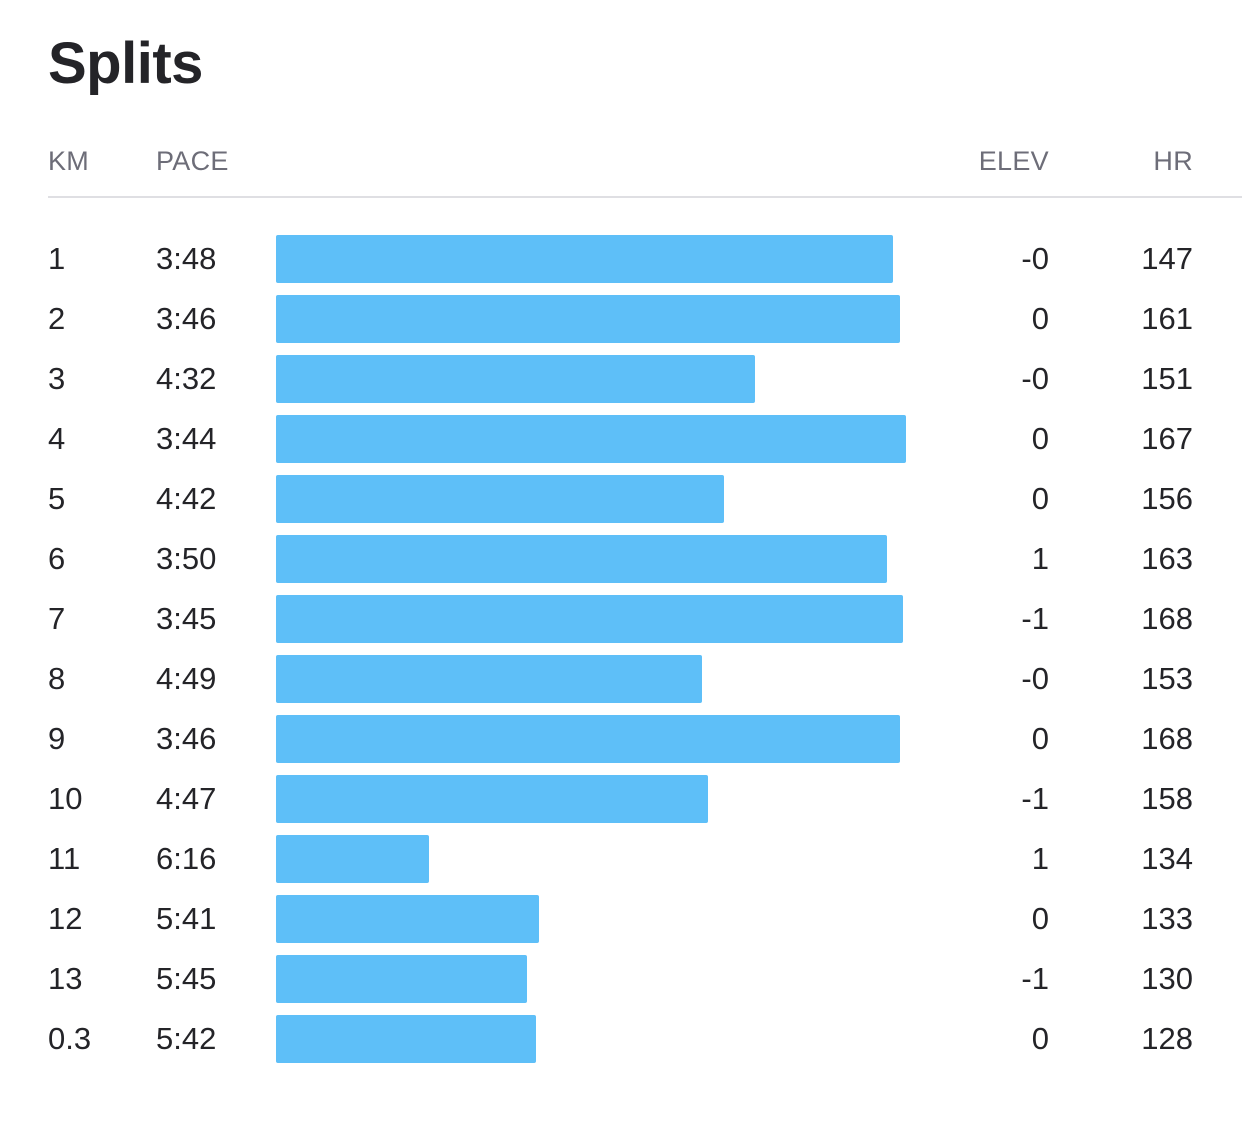 This screenshot has width=1242, height=1129. Describe the element at coordinates (1167, 438) in the screenshot. I see `split-hr: 167` at that location.